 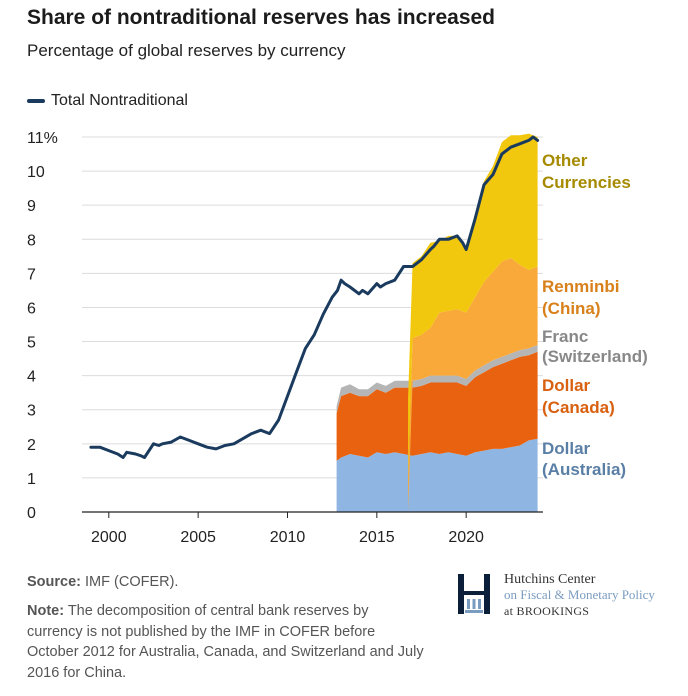 I want to click on area-other-currencies, so click(x=473, y=304).